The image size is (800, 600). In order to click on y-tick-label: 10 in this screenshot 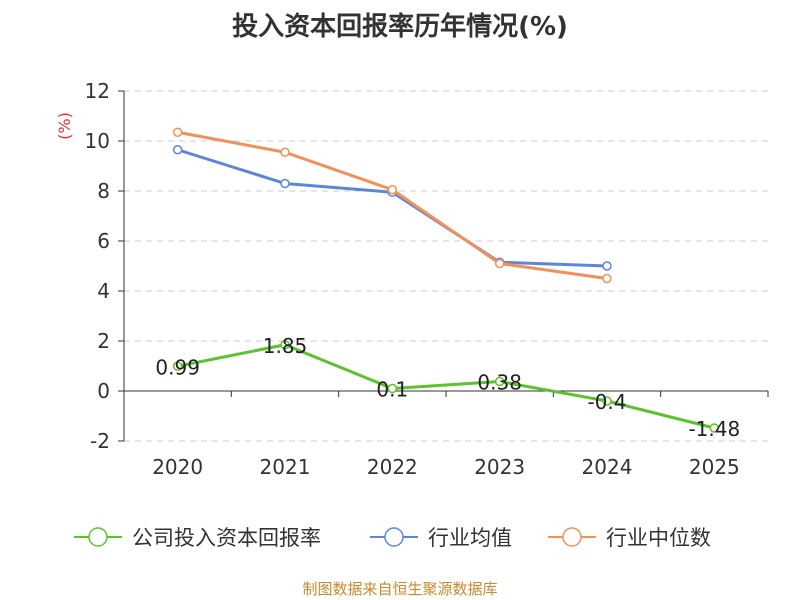, I will do `click(97, 141)`.